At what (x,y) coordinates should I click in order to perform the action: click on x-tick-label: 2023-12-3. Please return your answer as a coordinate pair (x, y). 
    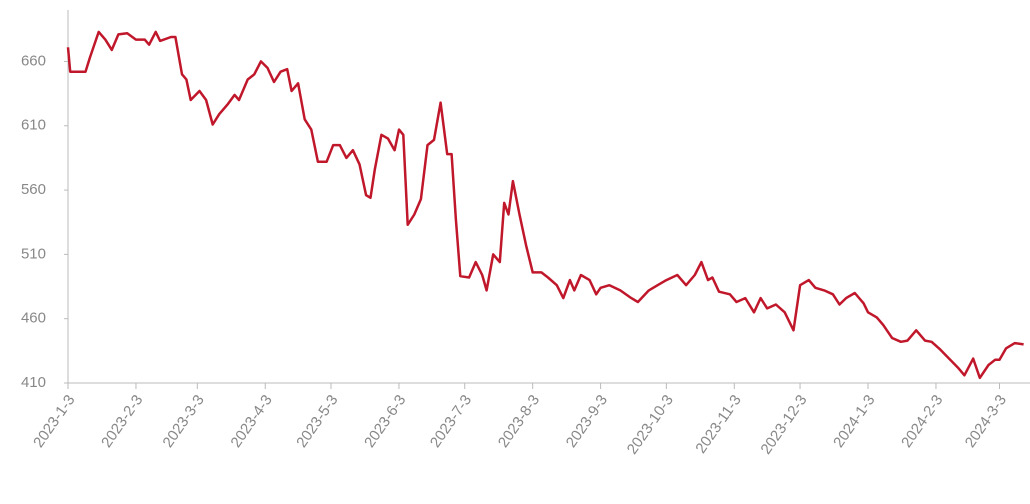
    Looking at the image, I should click on (783, 425).